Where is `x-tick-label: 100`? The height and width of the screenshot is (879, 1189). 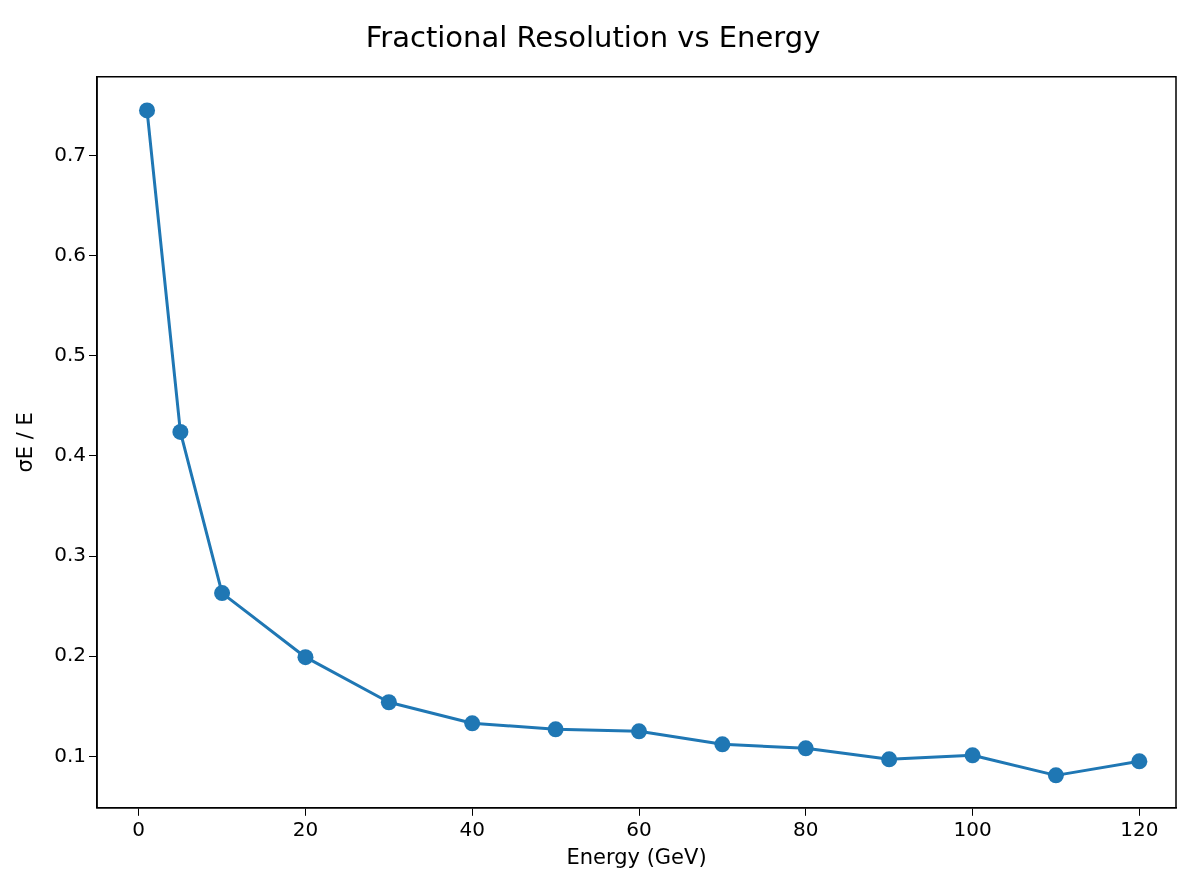 x-tick-label: 100 is located at coordinates (972, 829).